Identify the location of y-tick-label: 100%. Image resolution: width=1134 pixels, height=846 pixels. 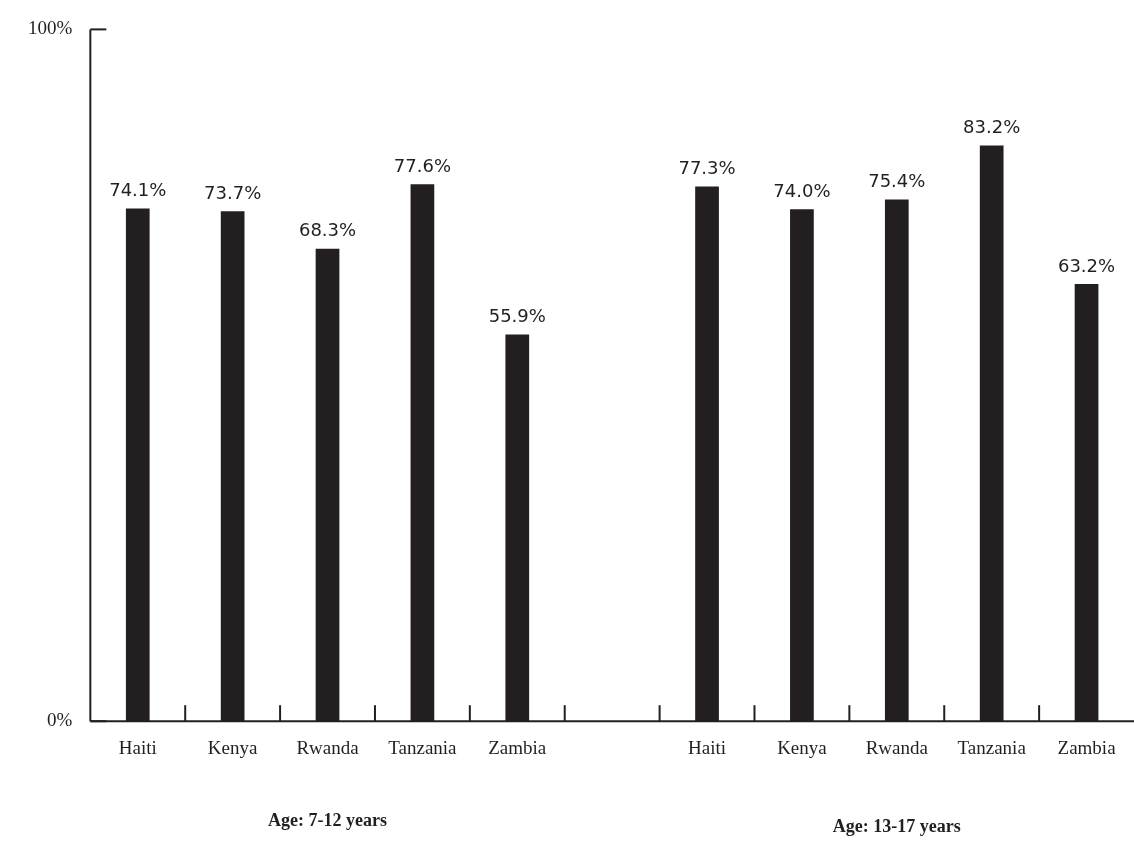
(50, 28).